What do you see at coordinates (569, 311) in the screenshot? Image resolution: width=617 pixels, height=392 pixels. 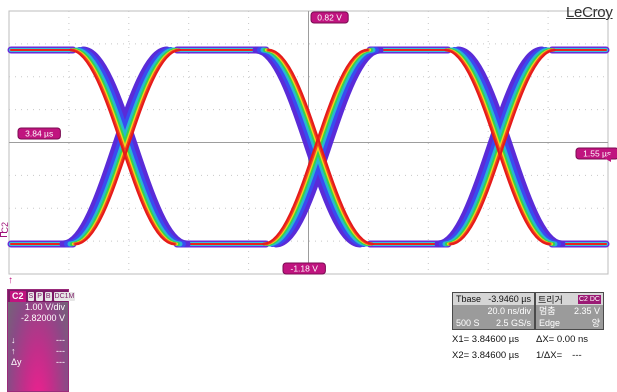 I see `trigger-descriptor: 트리거 C2 DC 멈춤 2.35 V Edge 양` at bounding box center [569, 311].